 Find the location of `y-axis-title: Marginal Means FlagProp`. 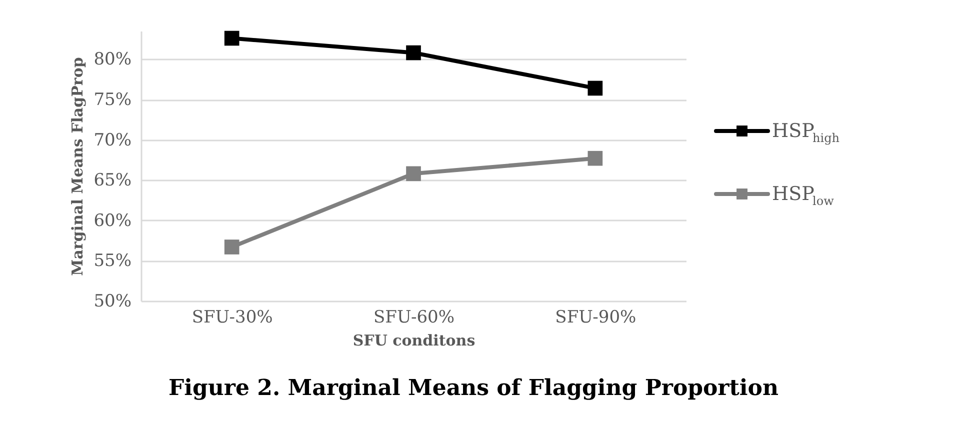

y-axis-title: Marginal Means FlagProp is located at coordinates (77, 166).